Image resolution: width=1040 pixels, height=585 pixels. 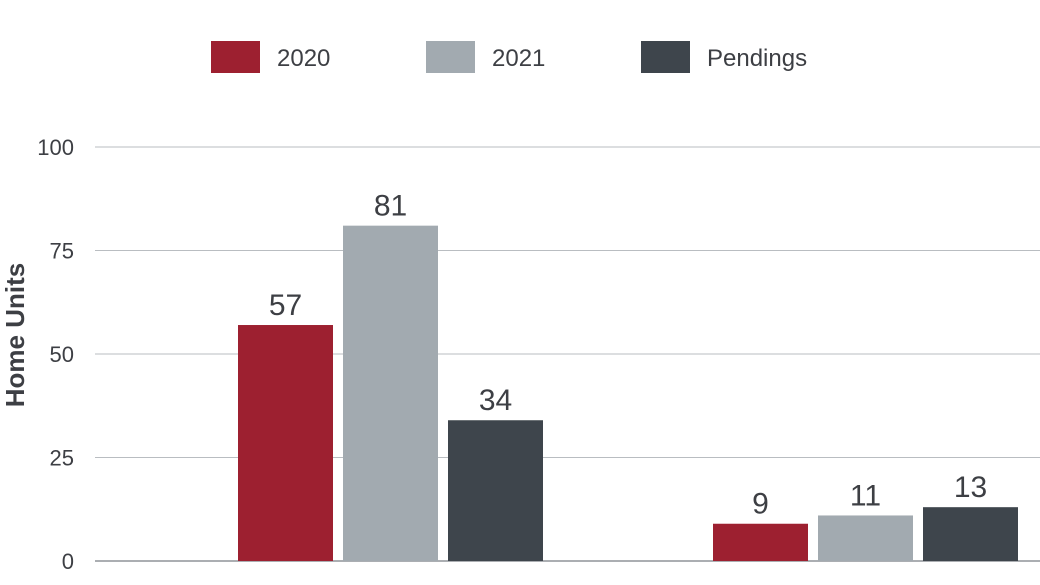 What do you see at coordinates (450, 57) in the screenshot?
I see `legend-swatch-2021` at bounding box center [450, 57].